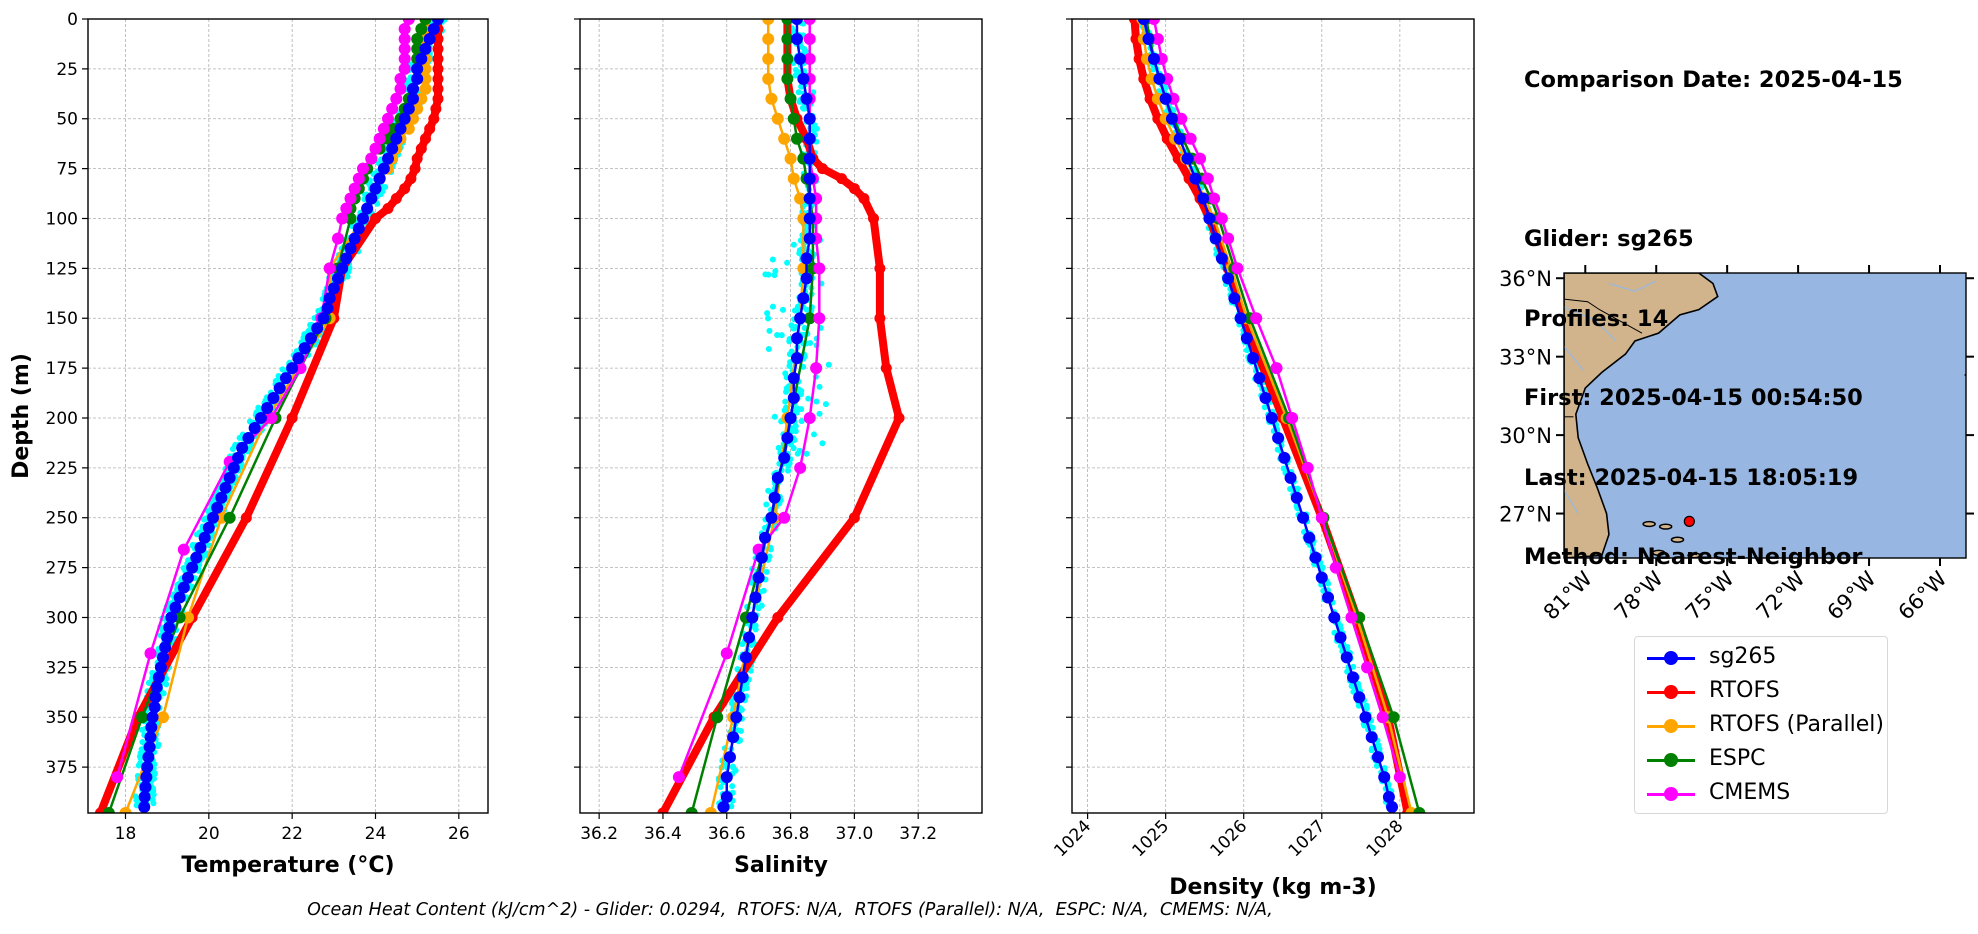 The width and height of the screenshot is (1978, 934). Describe the element at coordinates (459, 834) in the screenshot. I see `x-tick-label: 26` at that location.